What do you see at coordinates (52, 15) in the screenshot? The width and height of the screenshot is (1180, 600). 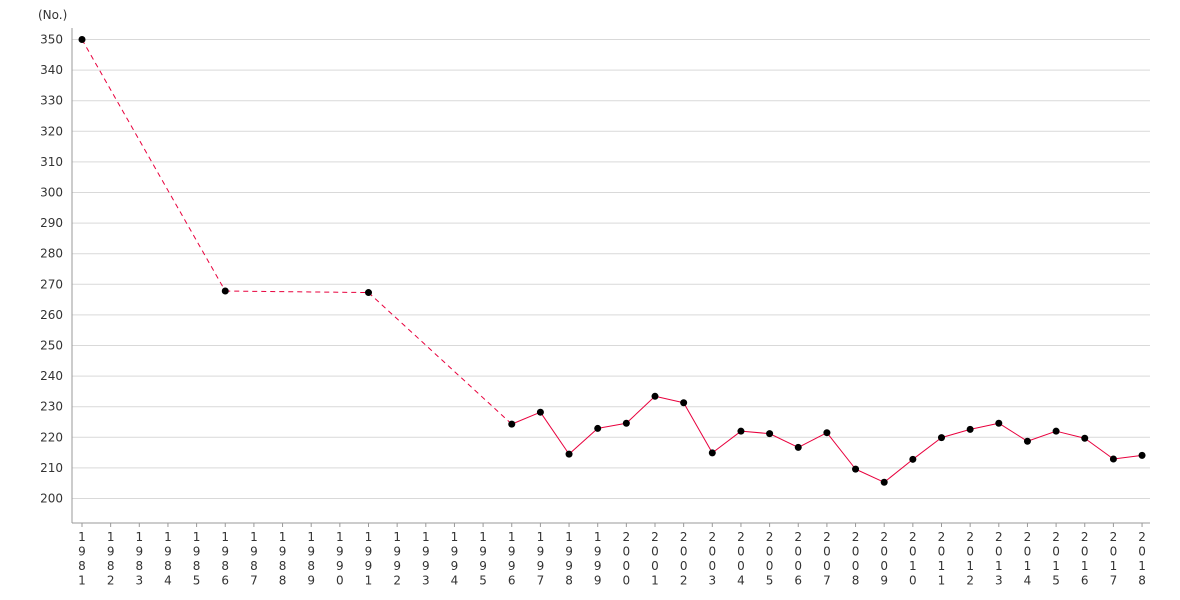 I see `y-axis-unit-label: (No.)` at bounding box center [52, 15].